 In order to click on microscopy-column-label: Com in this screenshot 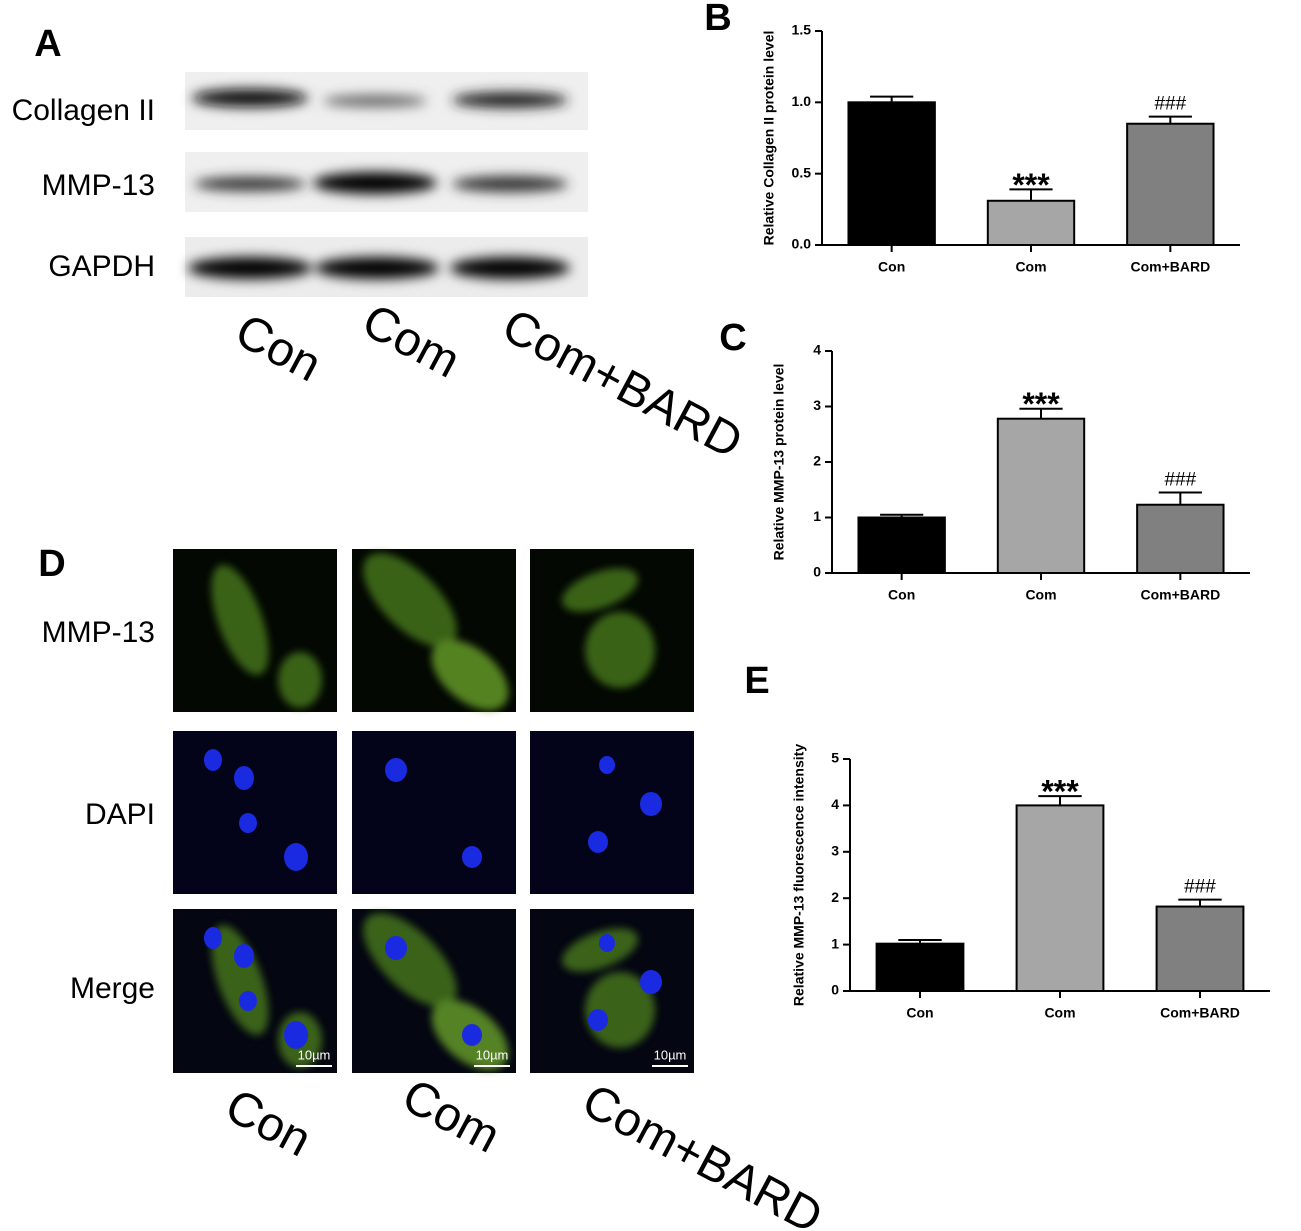, I will do `click(451, 1116)`.